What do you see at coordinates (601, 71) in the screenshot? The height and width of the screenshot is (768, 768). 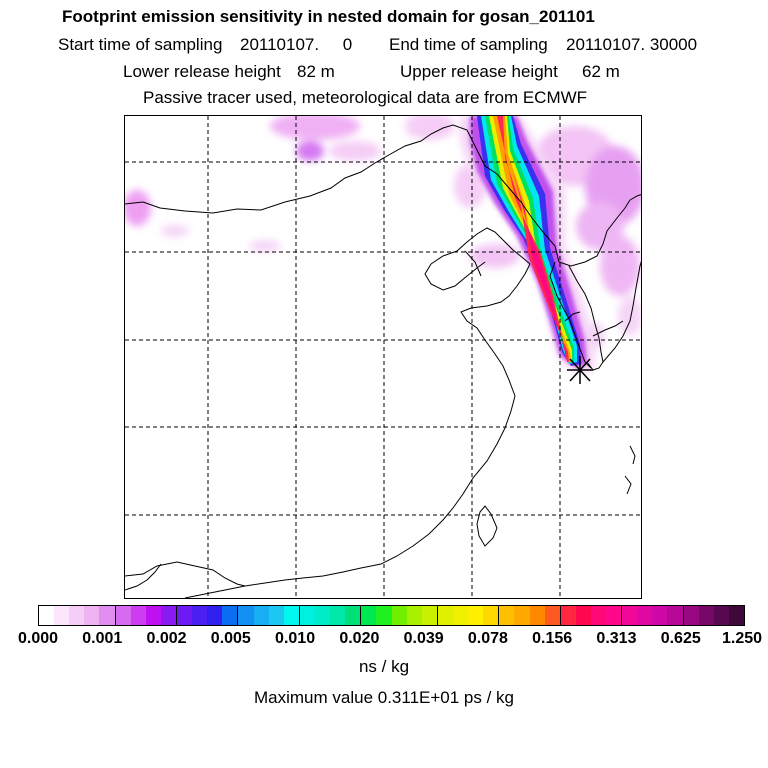 I see `upper-height-value: 62 m` at bounding box center [601, 71].